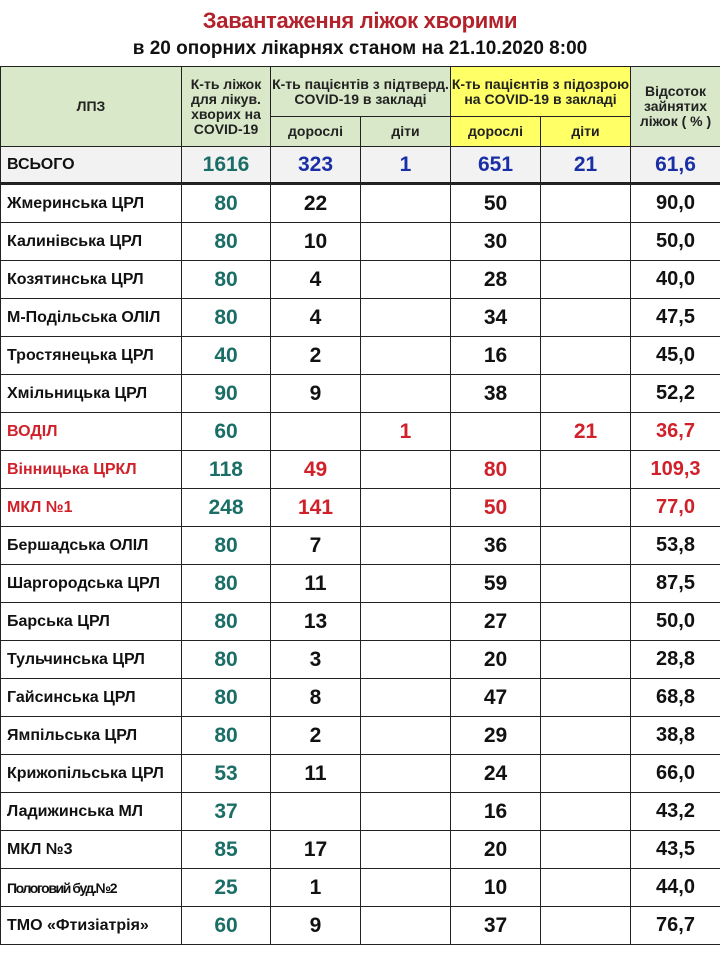 The width and height of the screenshot is (720, 960). Describe the element at coordinates (315, 131) in the screenshot. I see `header-confirmed-adults: дорослі` at that location.